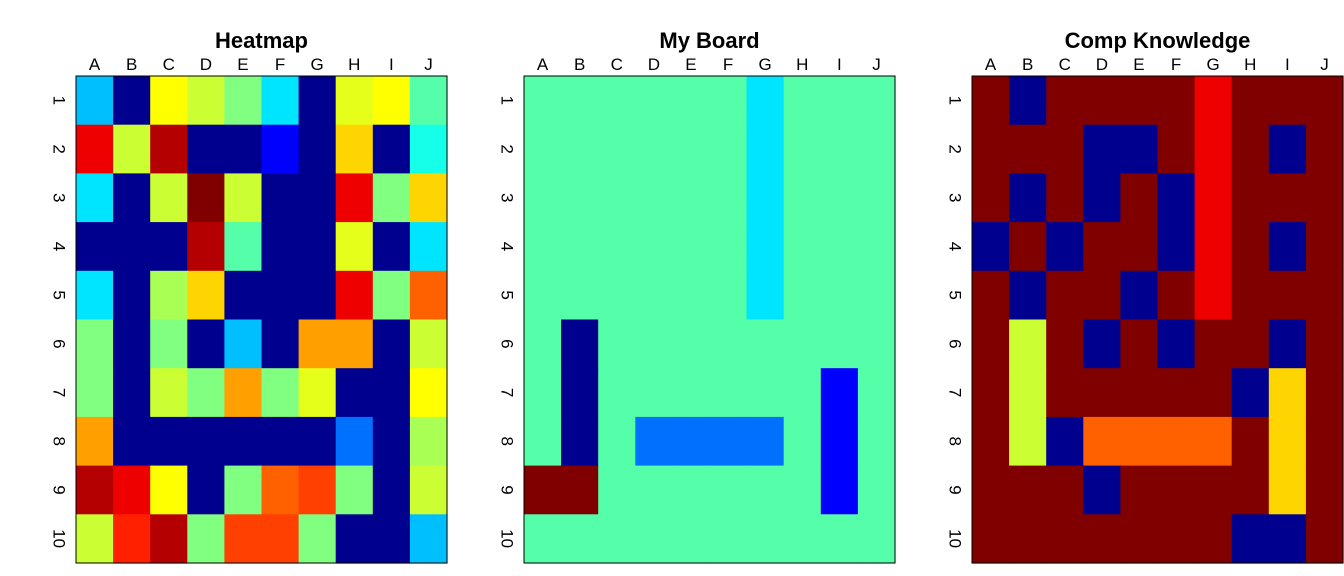 This screenshot has height=576, width=1344. I want to click on comp-knowledge-cell-A5, so click(991, 295).